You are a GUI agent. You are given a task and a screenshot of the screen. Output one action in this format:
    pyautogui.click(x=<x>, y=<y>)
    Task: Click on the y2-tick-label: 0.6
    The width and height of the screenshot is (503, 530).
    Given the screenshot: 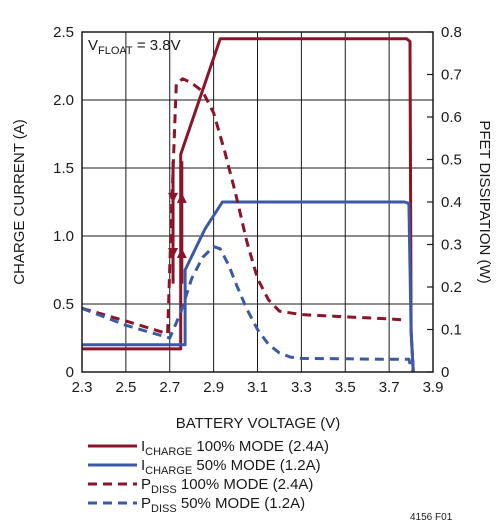 What is the action you would take?
    pyautogui.click(x=451, y=117)
    